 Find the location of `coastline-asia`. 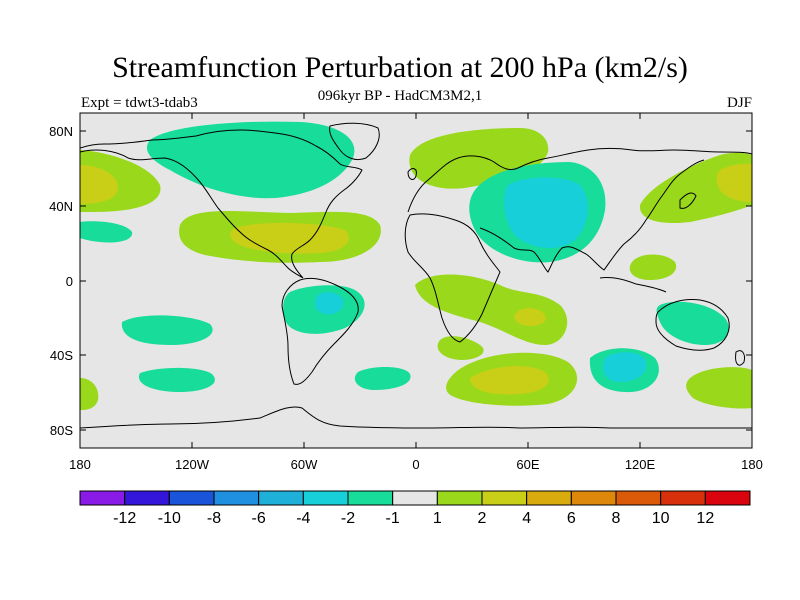

coastline-asia is located at coordinates (592, 216).